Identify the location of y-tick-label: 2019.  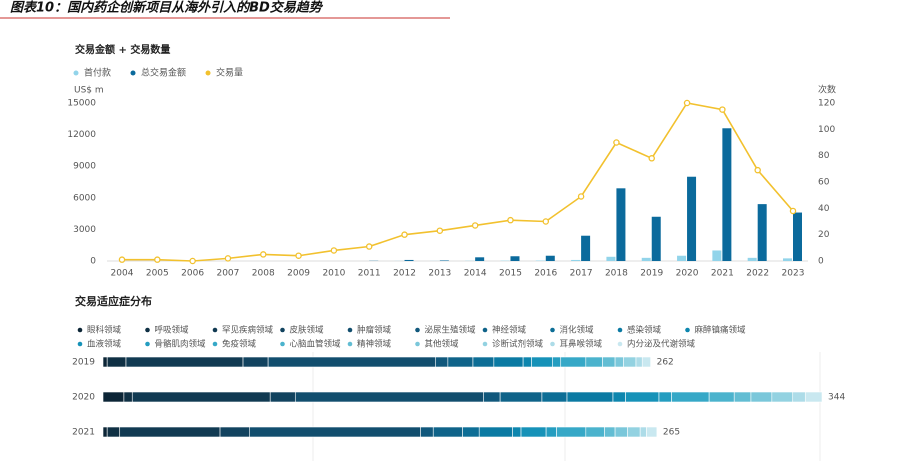
(83, 363).